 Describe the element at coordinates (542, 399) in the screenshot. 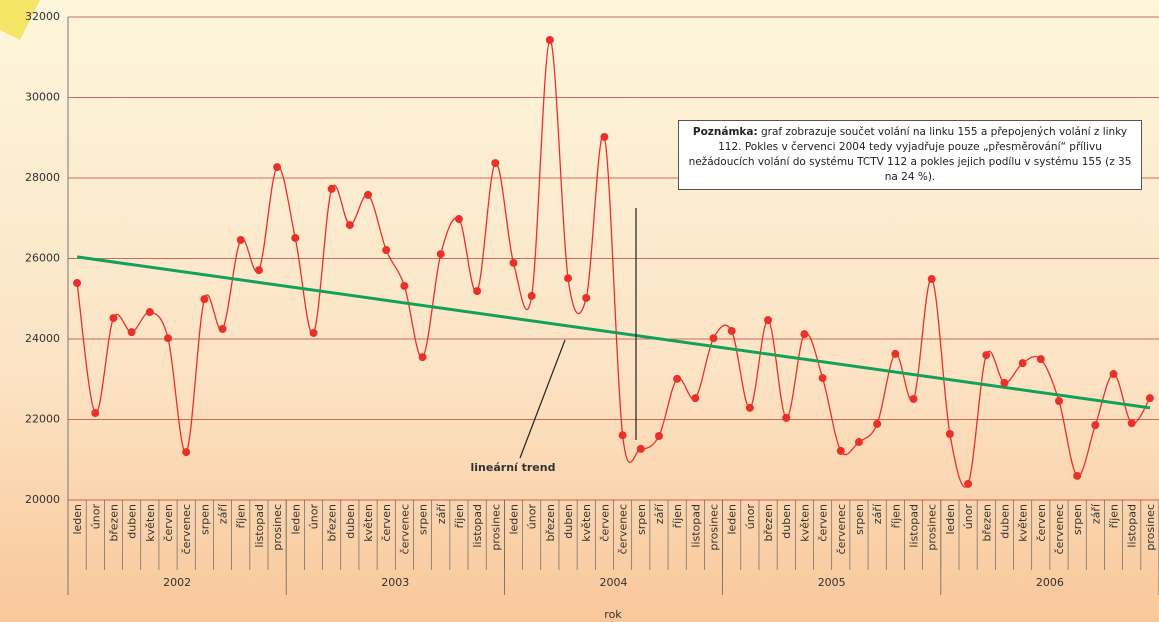

I see `trend-arrow` at that location.